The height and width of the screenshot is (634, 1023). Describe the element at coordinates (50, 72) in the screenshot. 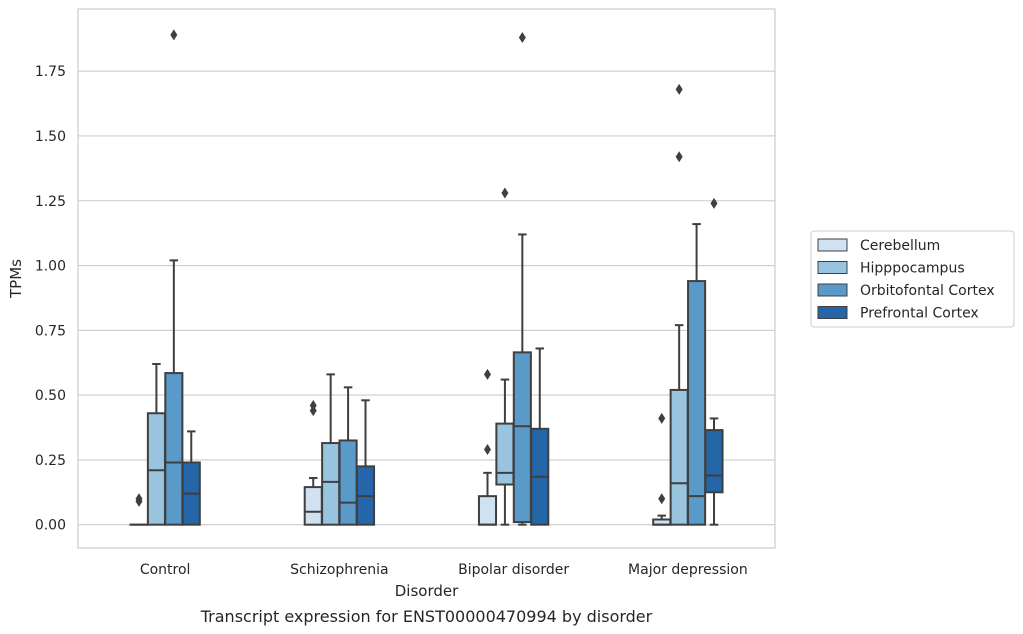

I see `y-tick-label: 1.75` at that location.